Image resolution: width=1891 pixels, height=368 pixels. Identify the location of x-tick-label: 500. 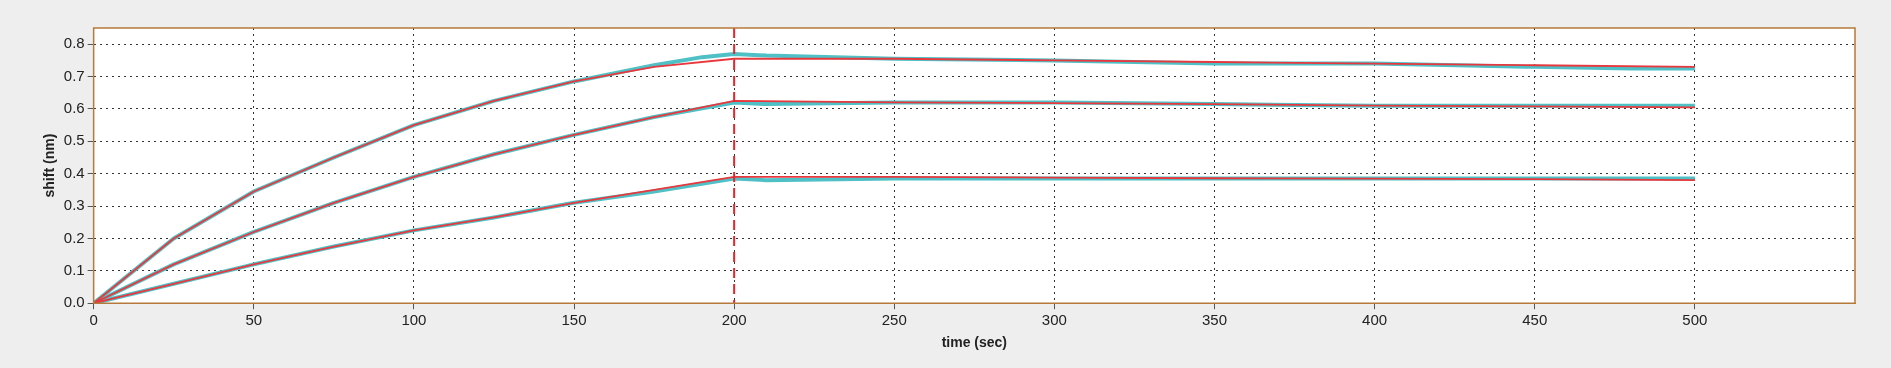
(1695, 320).